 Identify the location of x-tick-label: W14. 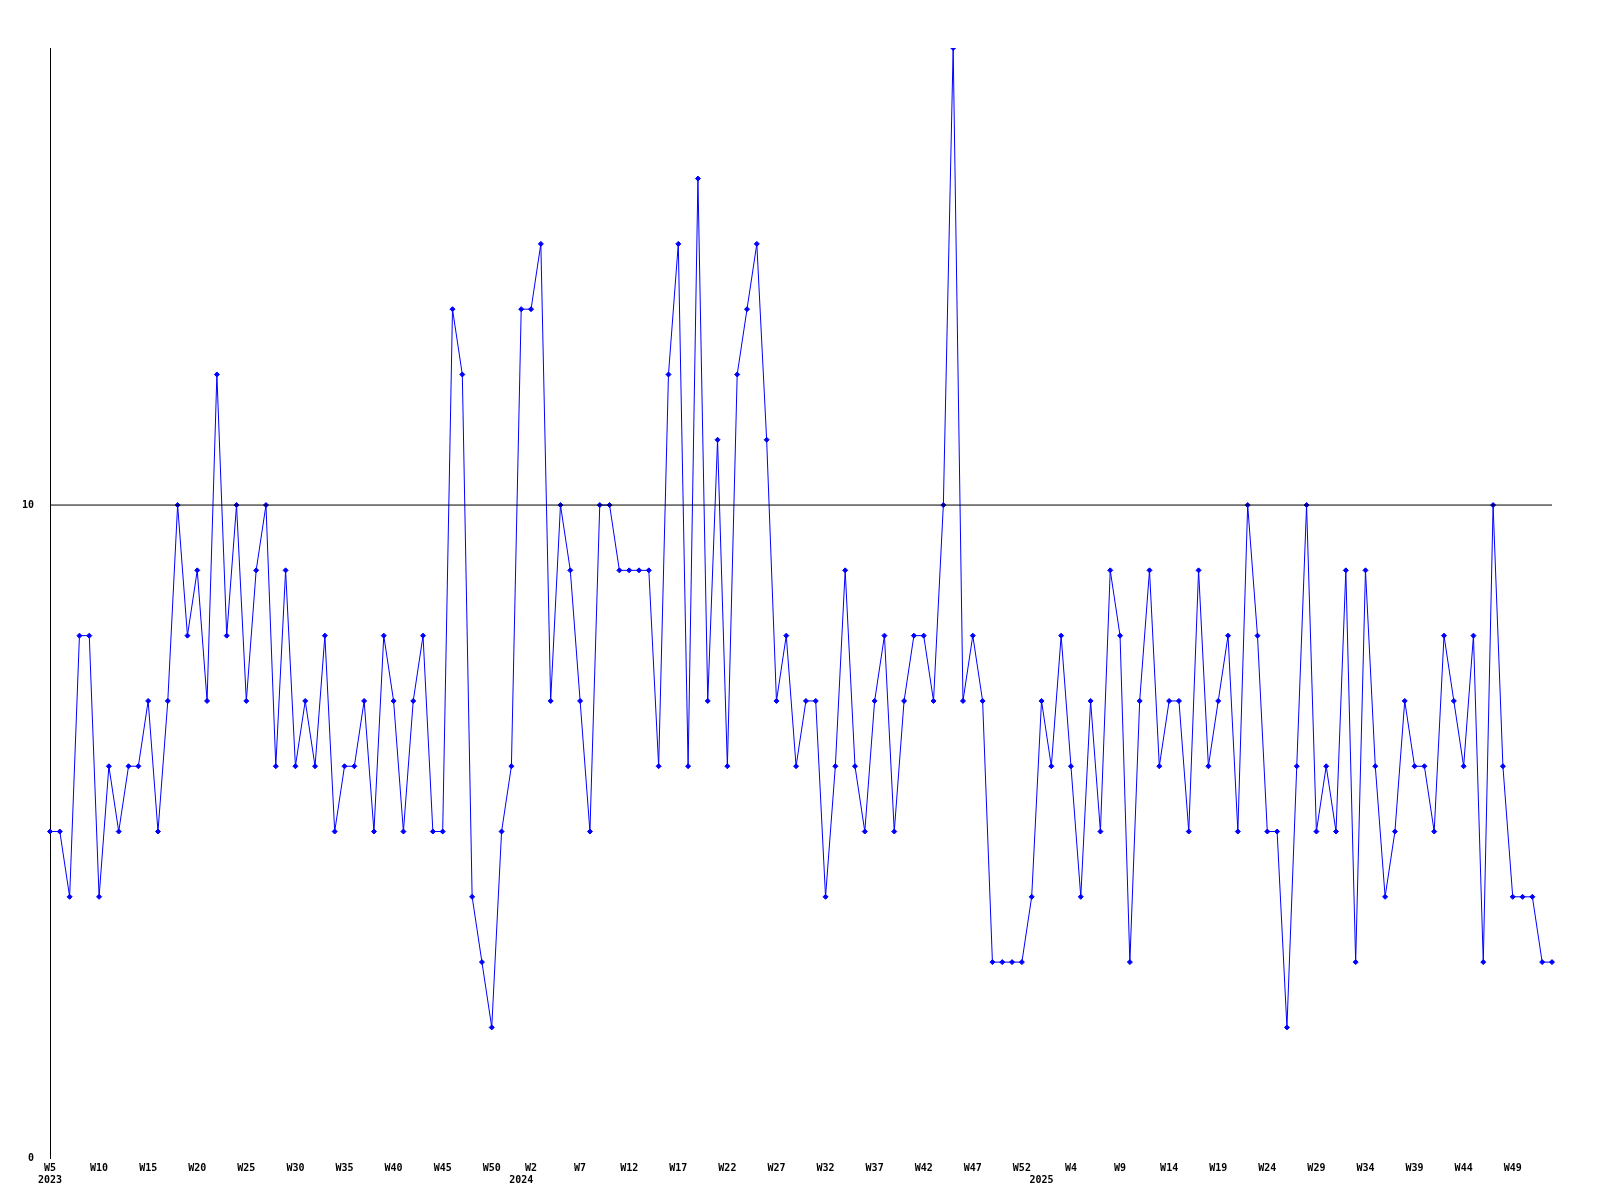
(1169, 1167).